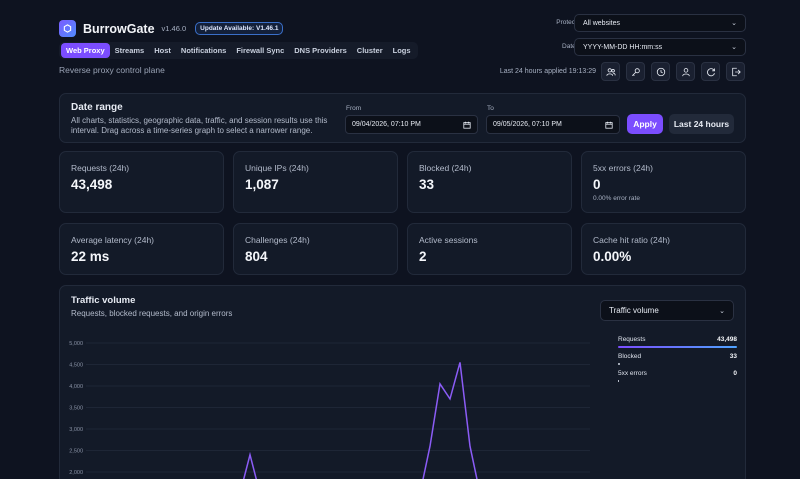 The image size is (800, 479). What do you see at coordinates (489, 182) in the screenshot?
I see `stat-card-blocked: Blocked (24h) 33` at bounding box center [489, 182].